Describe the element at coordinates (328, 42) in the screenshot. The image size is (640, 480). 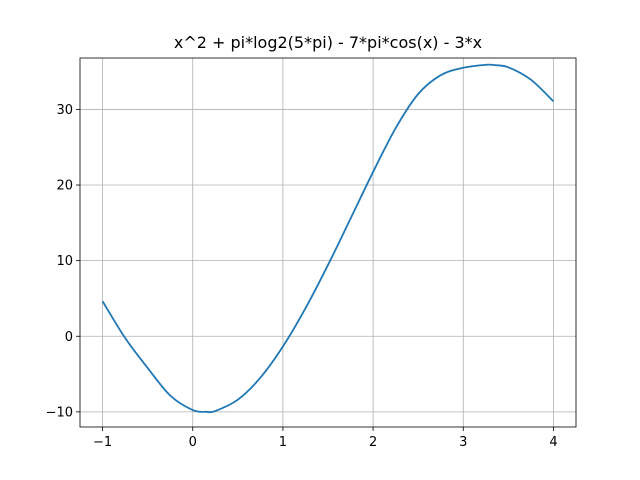
I see `chart-title: x^2 + pi*log2(5*pi) - 7*pi*cos(x) - 3*x` at that location.